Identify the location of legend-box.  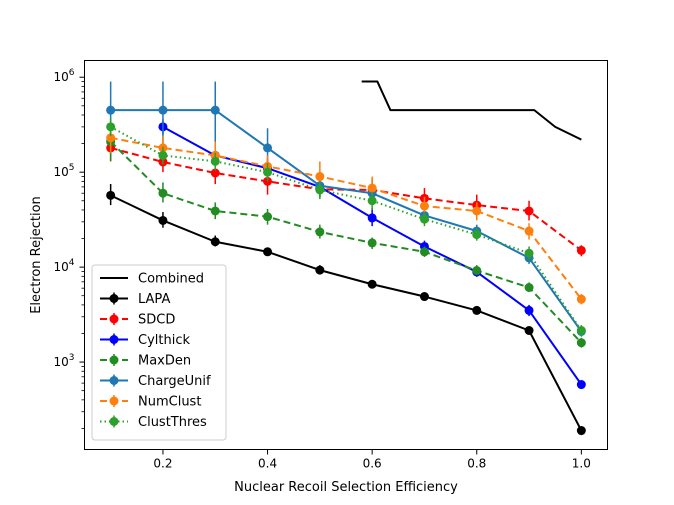
(159, 352).